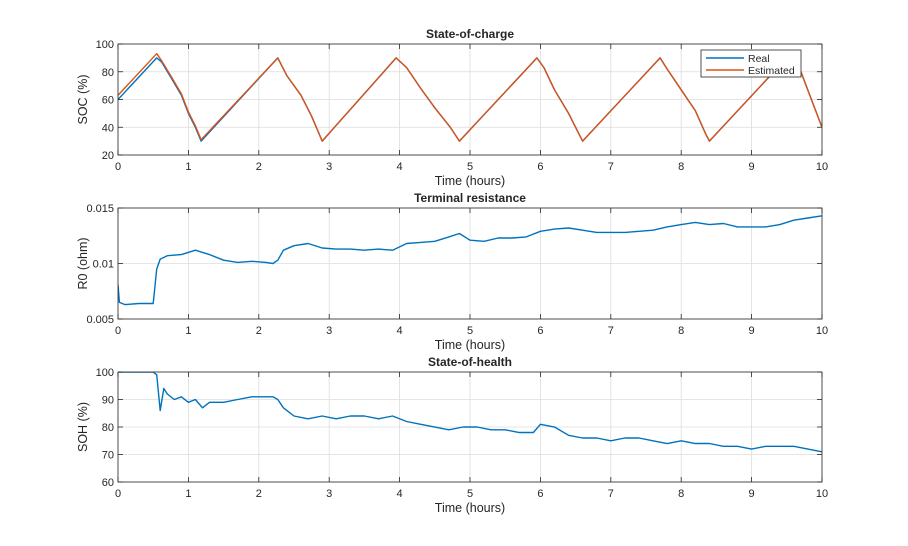 Image resolution: width=908 pixels, height=546 pixels. Describe the element at coordinates (103, 265) in the screenshot. I see `y-tick-label: 0.01` at that location.